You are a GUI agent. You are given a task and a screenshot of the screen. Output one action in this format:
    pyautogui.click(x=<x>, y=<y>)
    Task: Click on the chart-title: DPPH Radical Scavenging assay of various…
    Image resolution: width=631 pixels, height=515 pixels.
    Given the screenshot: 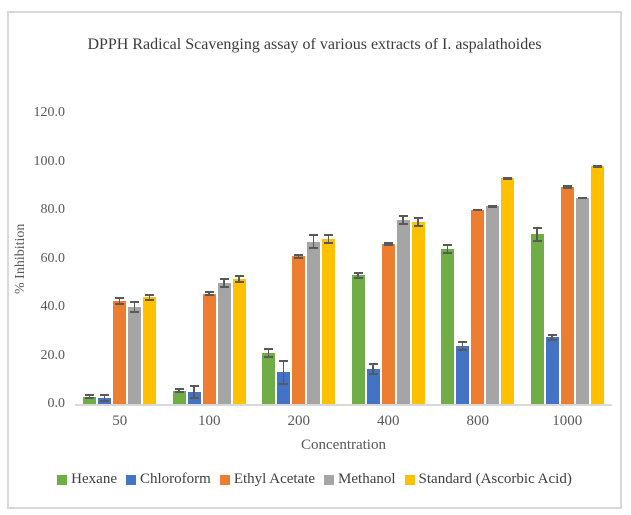 What is the action you would take?
    pyautogui.click(x=314, y=44)
    